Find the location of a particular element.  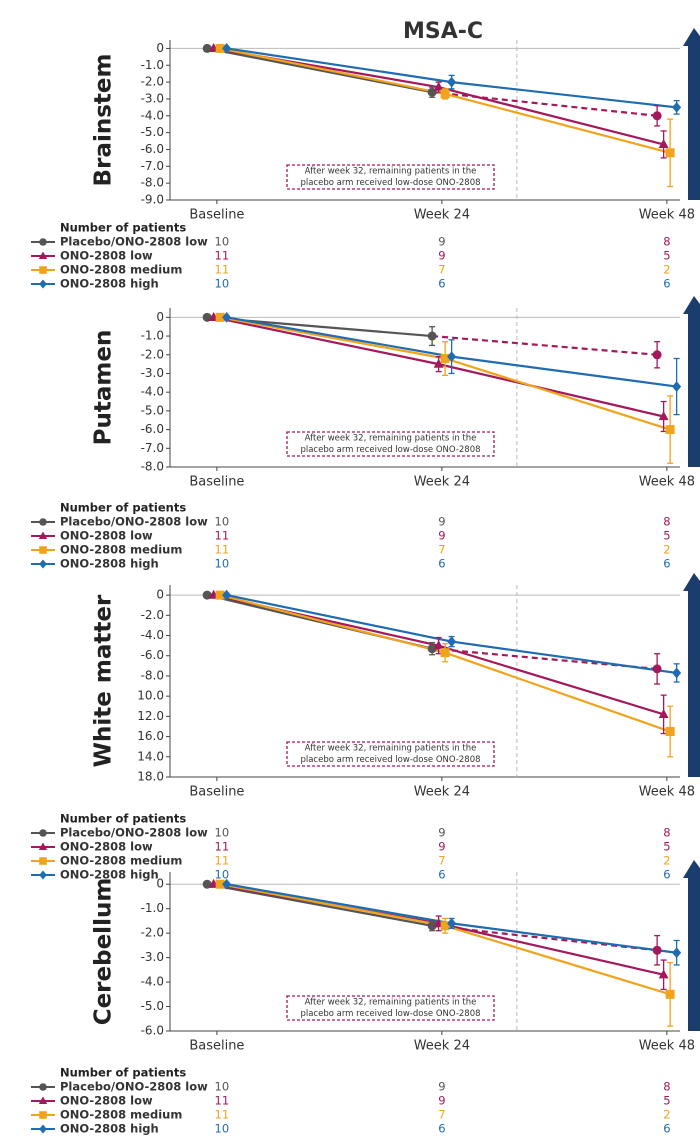

direction-arrow is located at coordinates (694, 950).